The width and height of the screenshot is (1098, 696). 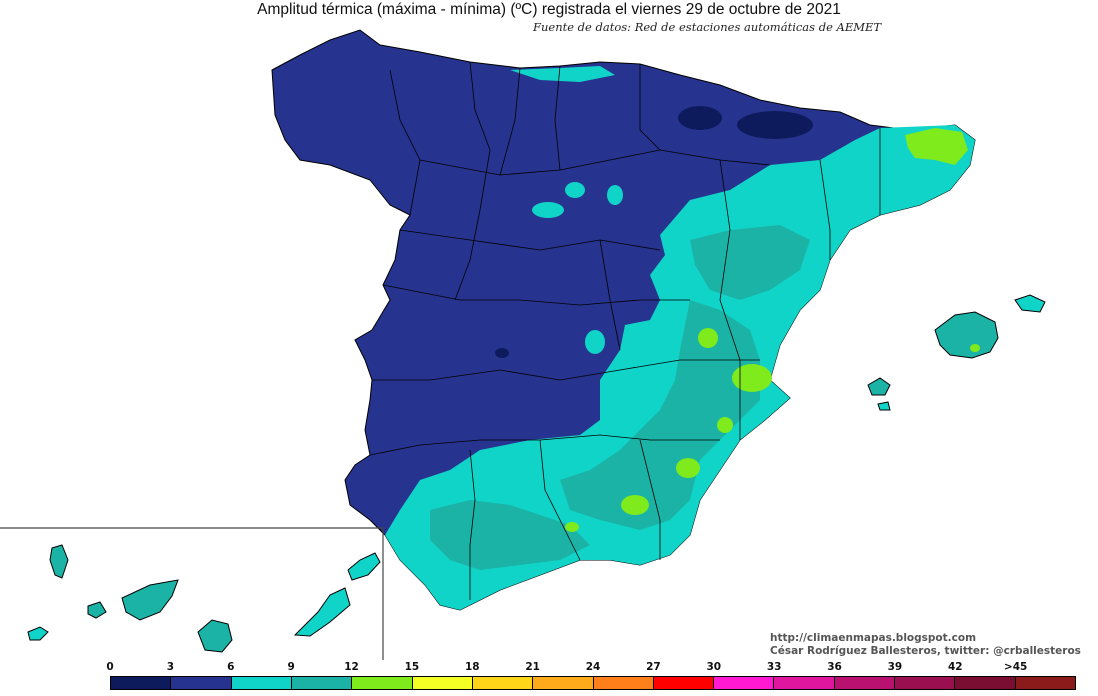 I want to click on legend-tick-label: 21, so click(x=532, y=667).